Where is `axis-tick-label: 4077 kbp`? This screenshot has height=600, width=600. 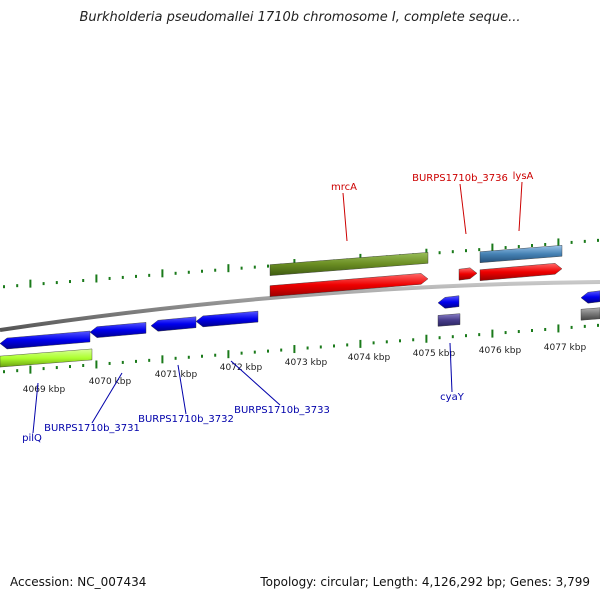
axis-tick-label: 4077 kbp is located at coordinates (565, 348).